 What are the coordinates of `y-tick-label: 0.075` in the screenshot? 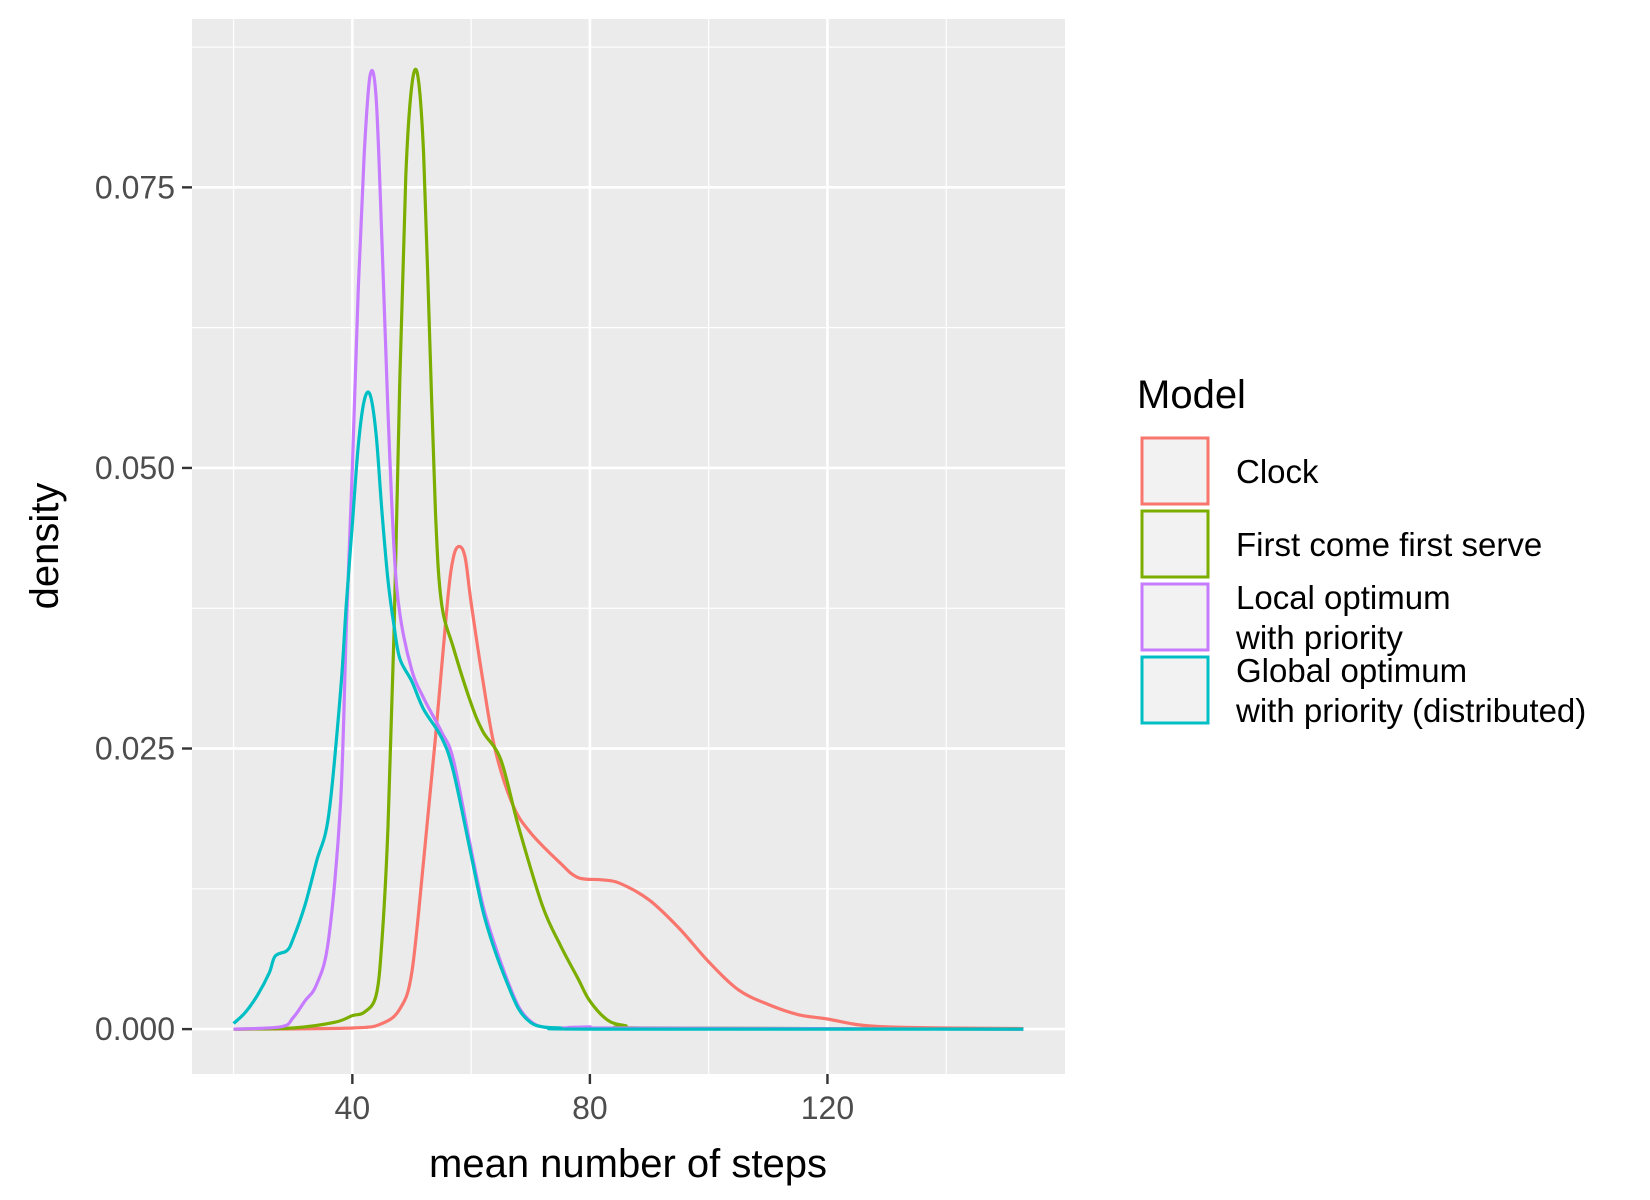 It's located at (135, 187).